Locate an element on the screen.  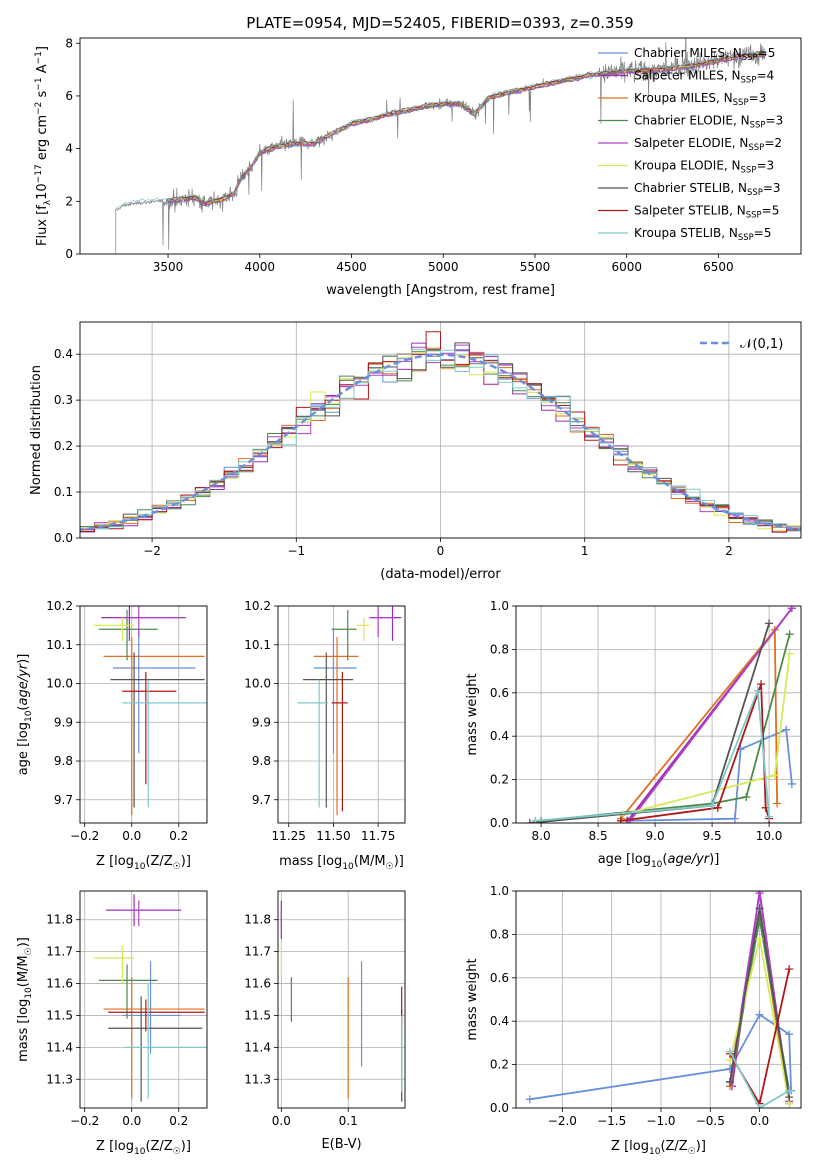
y-tick-label: 11.5 is located at coordinates (257, 1015).